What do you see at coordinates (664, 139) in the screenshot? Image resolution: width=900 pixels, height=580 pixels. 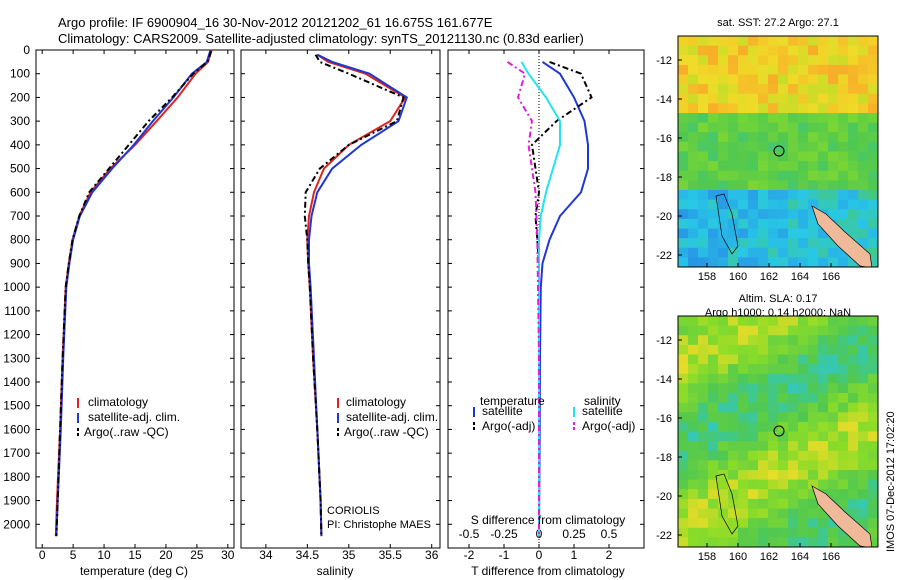 I see `map-y-tick-label: -16` at bounding box center [664, 139].